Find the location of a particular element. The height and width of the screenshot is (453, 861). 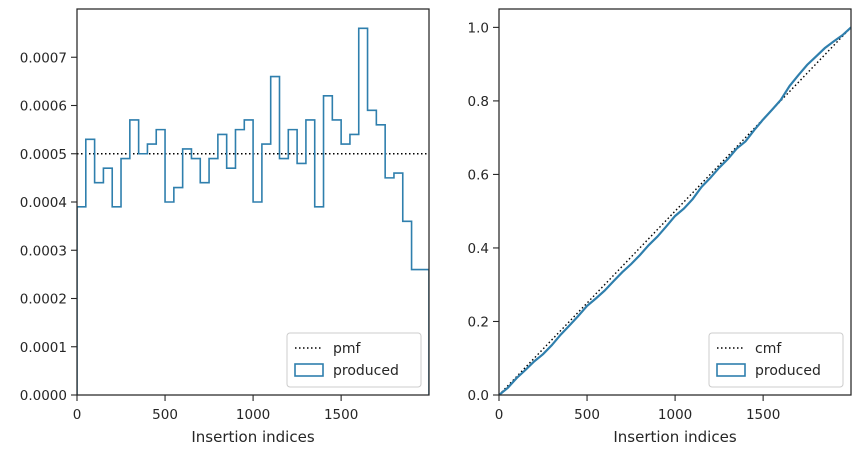

right-chart-legend: cmf produced is located at coordinates (776, 360).